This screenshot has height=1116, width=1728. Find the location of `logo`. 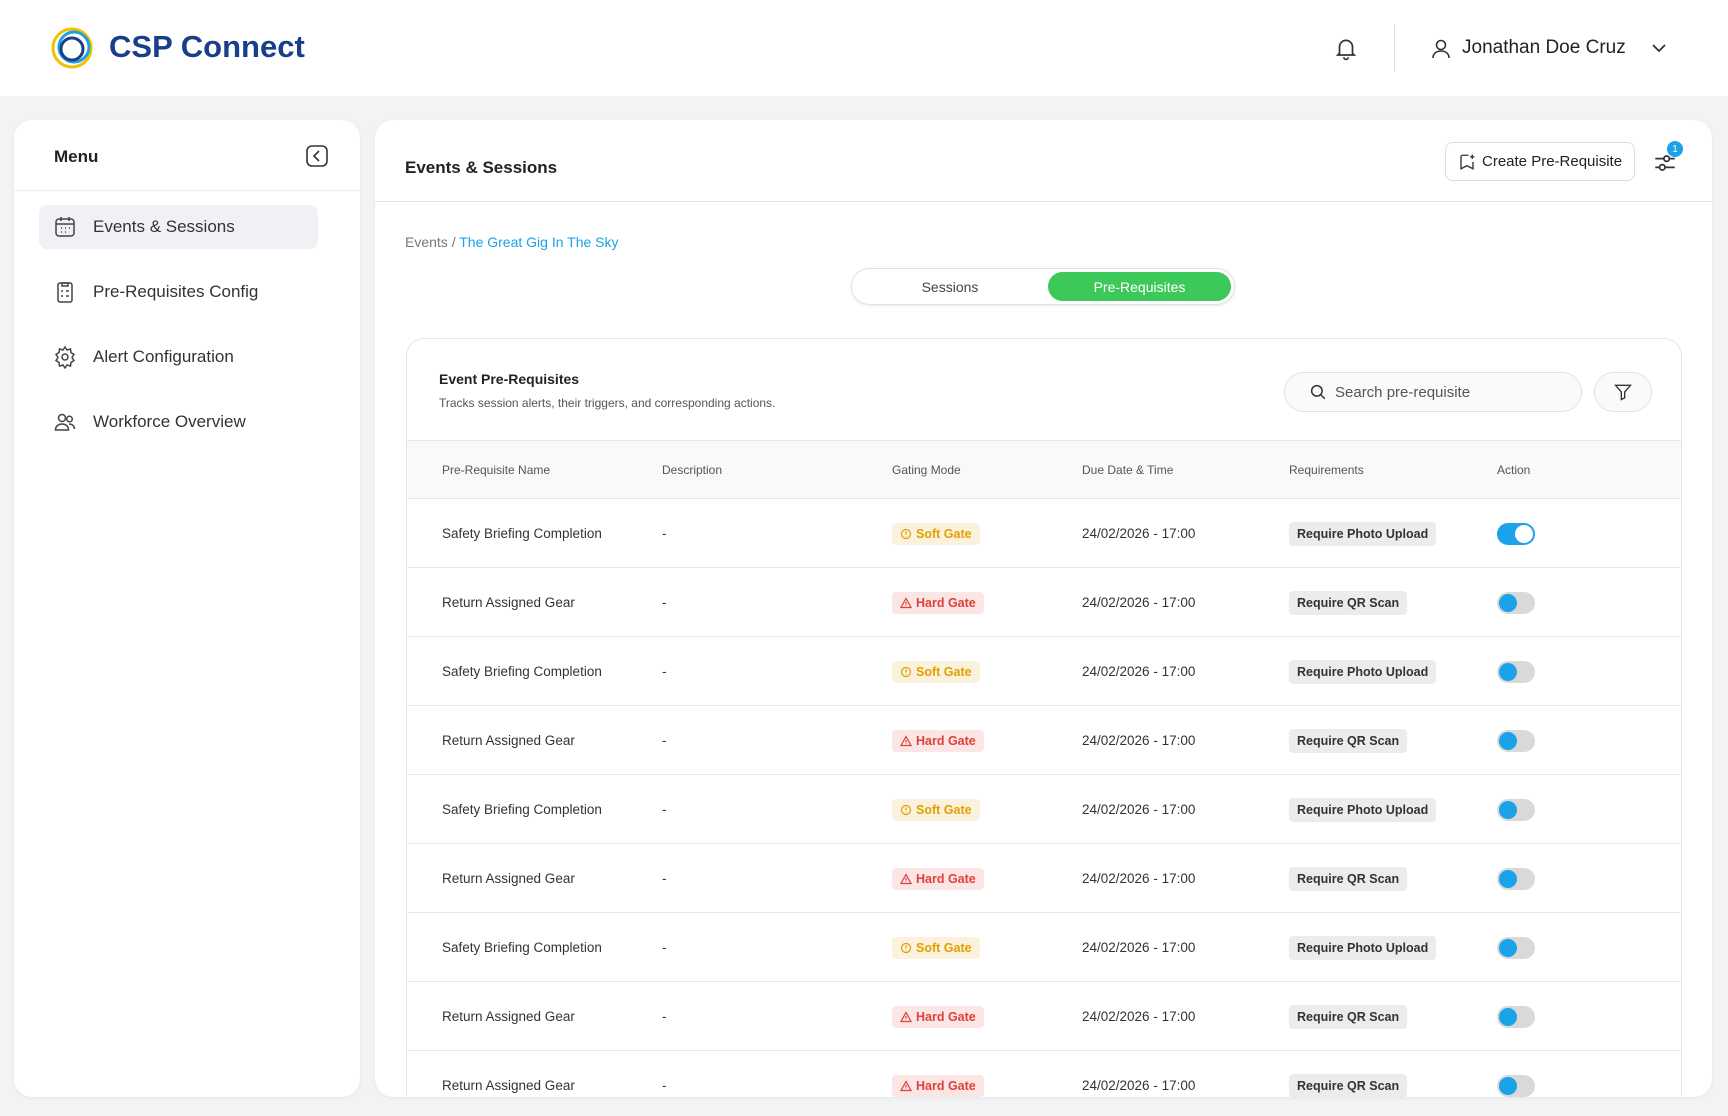

logo is located at coordinates (72, 48).